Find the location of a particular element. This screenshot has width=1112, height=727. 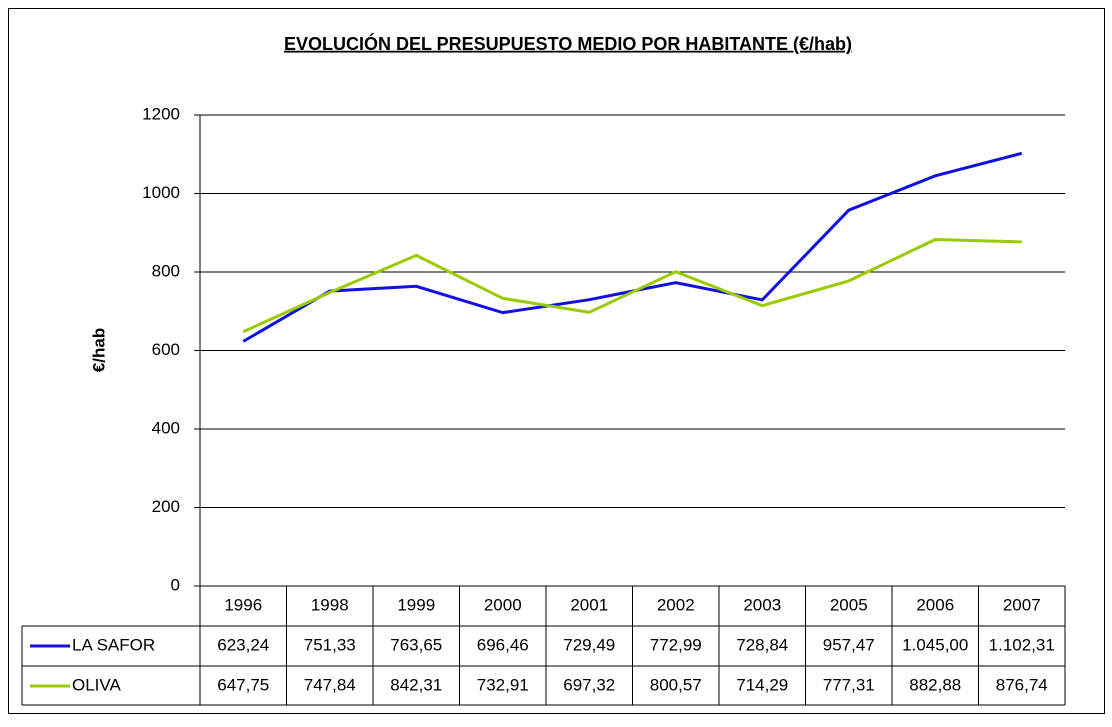

y-axis-label: €/hab is located at coordinates (98, 350).